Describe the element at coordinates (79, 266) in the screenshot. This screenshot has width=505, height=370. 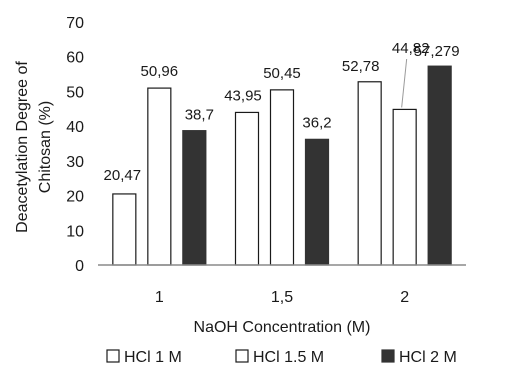
I see `y-tick-label: 0` at that location.